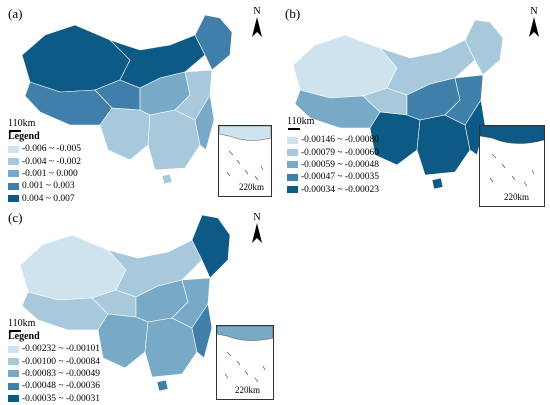  I want to click on legend-label: -0.00048 ~ -0.00036, so click(61, 386).